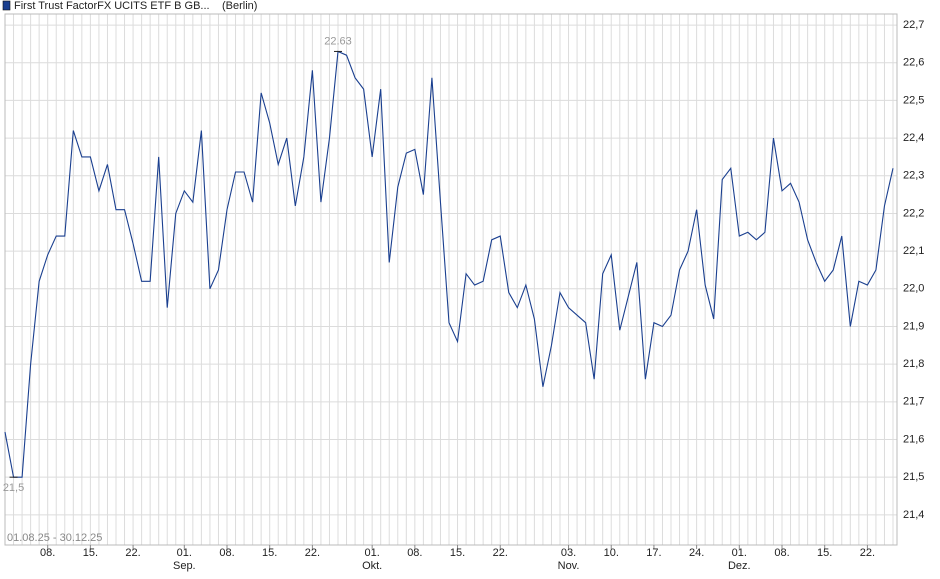 This screenshot has width=940, height=579. Describe the element at coordinates (696, 553) in the screenshot. I see `x-tick-label: 24.` at that location.